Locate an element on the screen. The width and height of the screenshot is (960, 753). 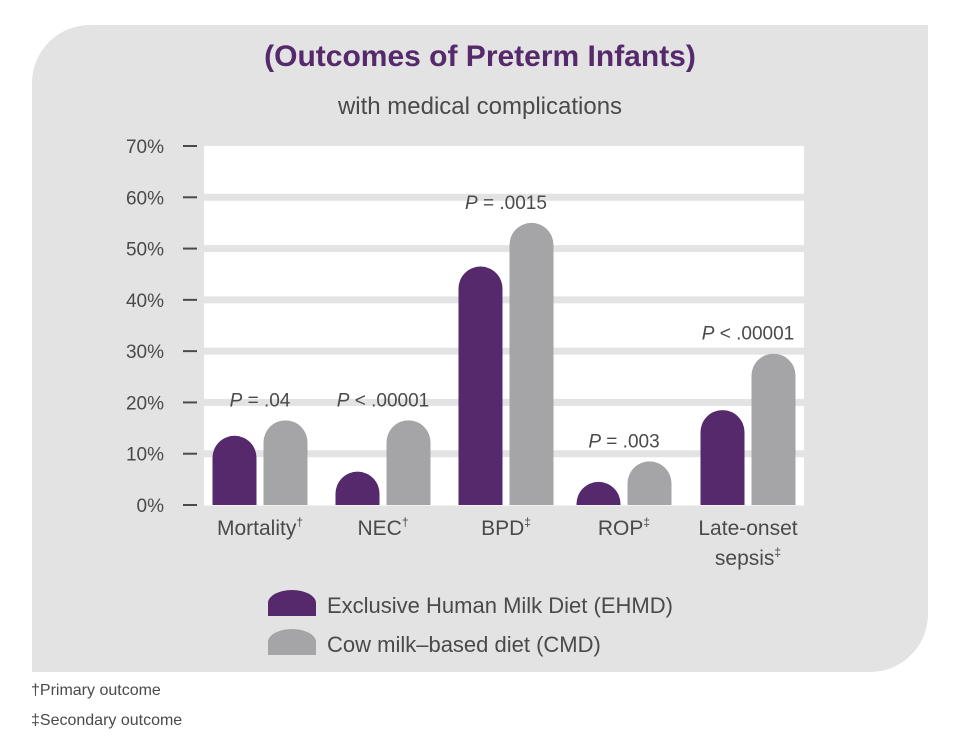
y-tick-label: 0% is located at coordinates (151, 506).